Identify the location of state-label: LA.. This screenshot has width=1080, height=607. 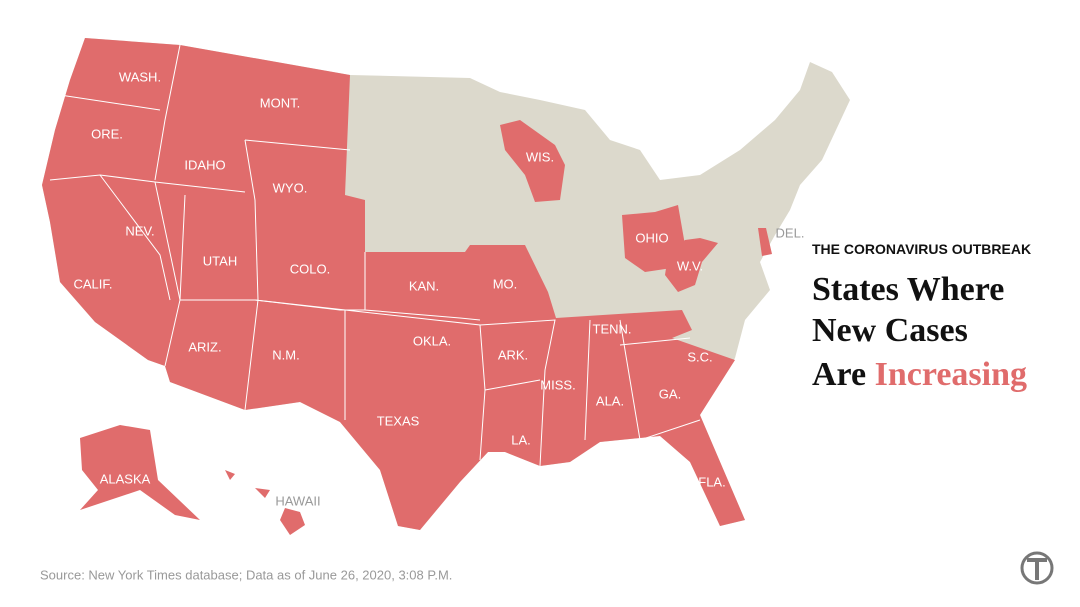
(521, 439).